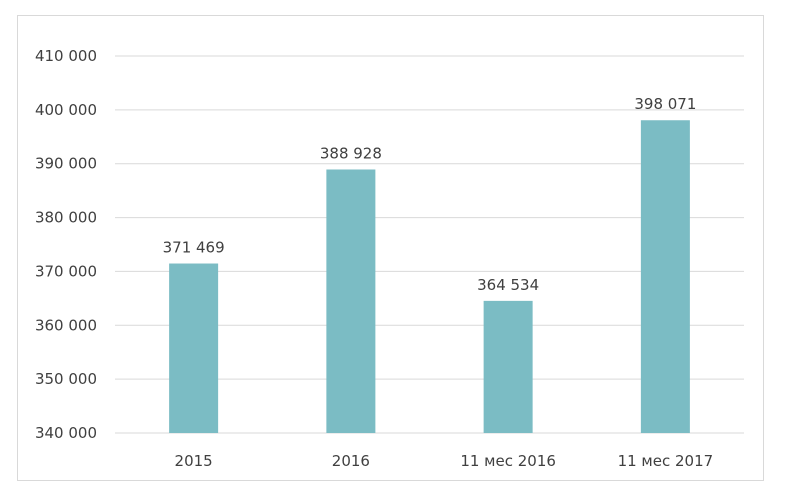 The height and width of the screenshot is (497, 804). Describe the element at coordinates (351, 153) in the screenshot. I see `data-label: 388 928` at that location.